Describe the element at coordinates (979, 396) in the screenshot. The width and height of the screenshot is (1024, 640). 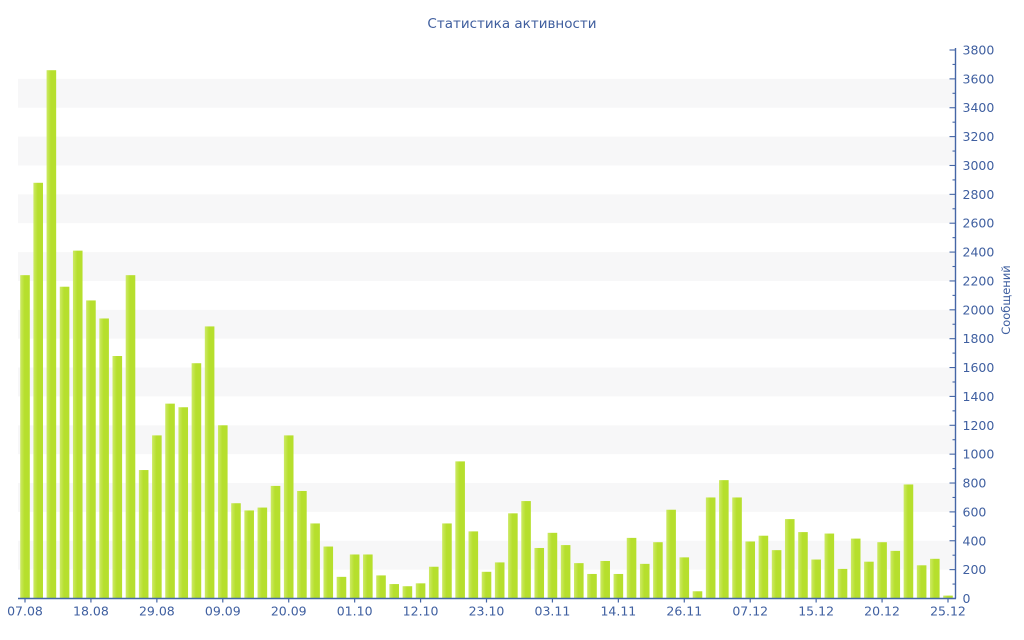
I see `y-tick-label: 1400` at that location.